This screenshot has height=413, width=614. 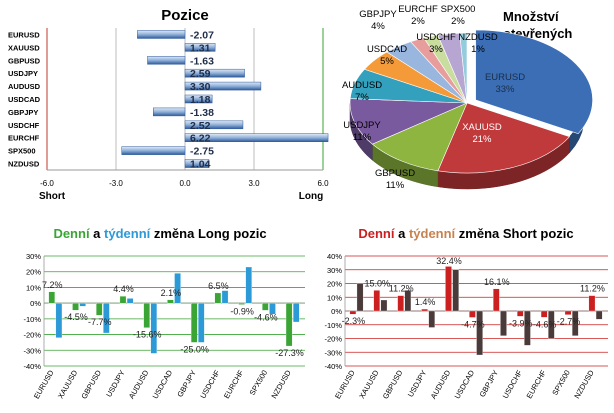 I want to click on y-tick-label: -10%, so click(x=32, y=319).